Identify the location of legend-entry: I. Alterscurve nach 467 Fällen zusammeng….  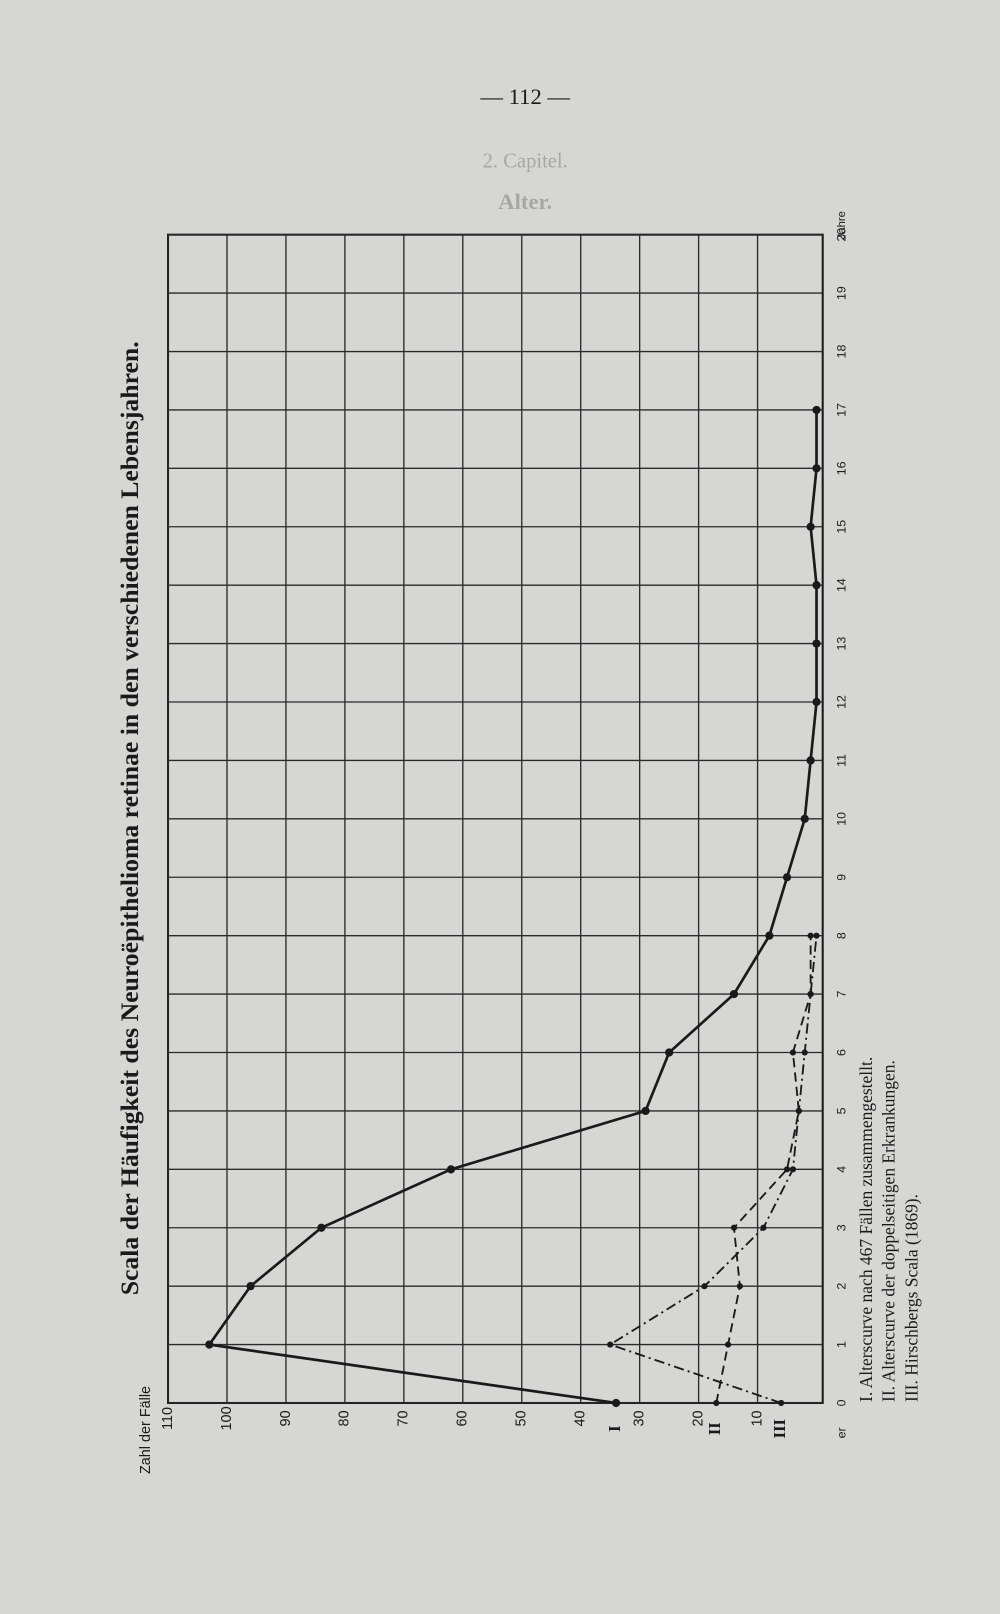
(866, 1229).